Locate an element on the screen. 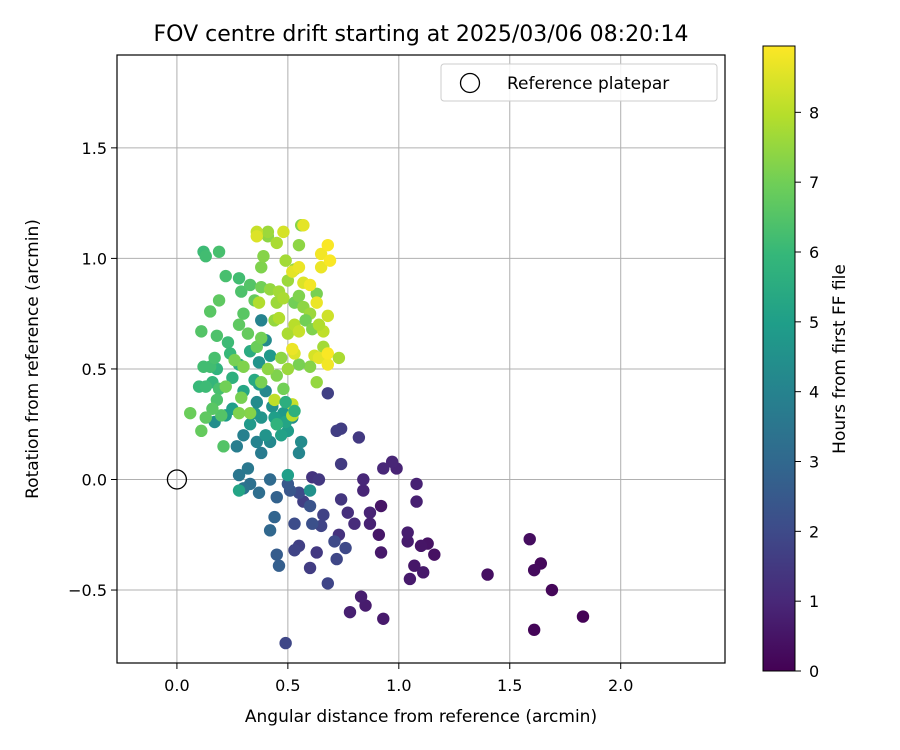 This screenshot has height=750, width=900. colorbar-tick-label: 5 is located at coordinates (814, 322).